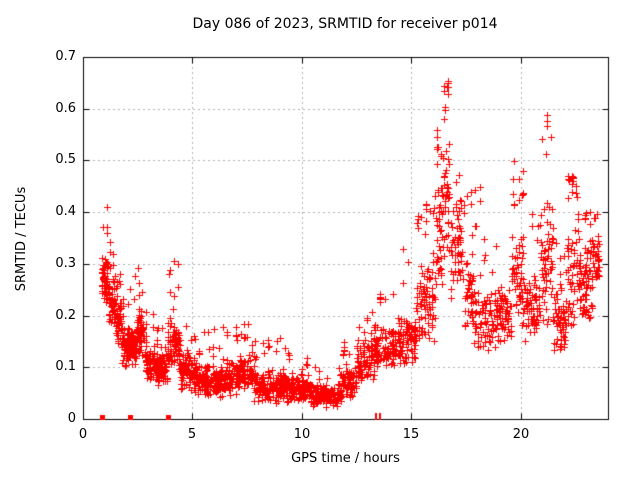 This screenshot has height=480, width=640. What do you see at coordinates (521, 434) in the screenshot?
I see `x-tick-label: 20` at bounding box center [521, 434].